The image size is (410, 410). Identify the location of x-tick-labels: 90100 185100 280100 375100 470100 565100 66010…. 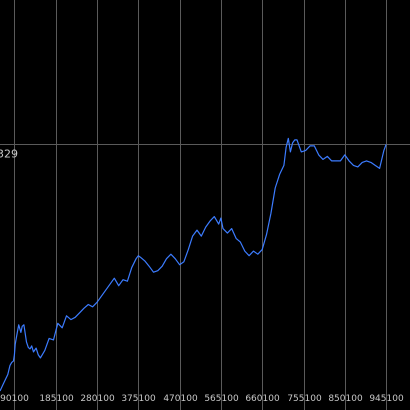
(202, 399).